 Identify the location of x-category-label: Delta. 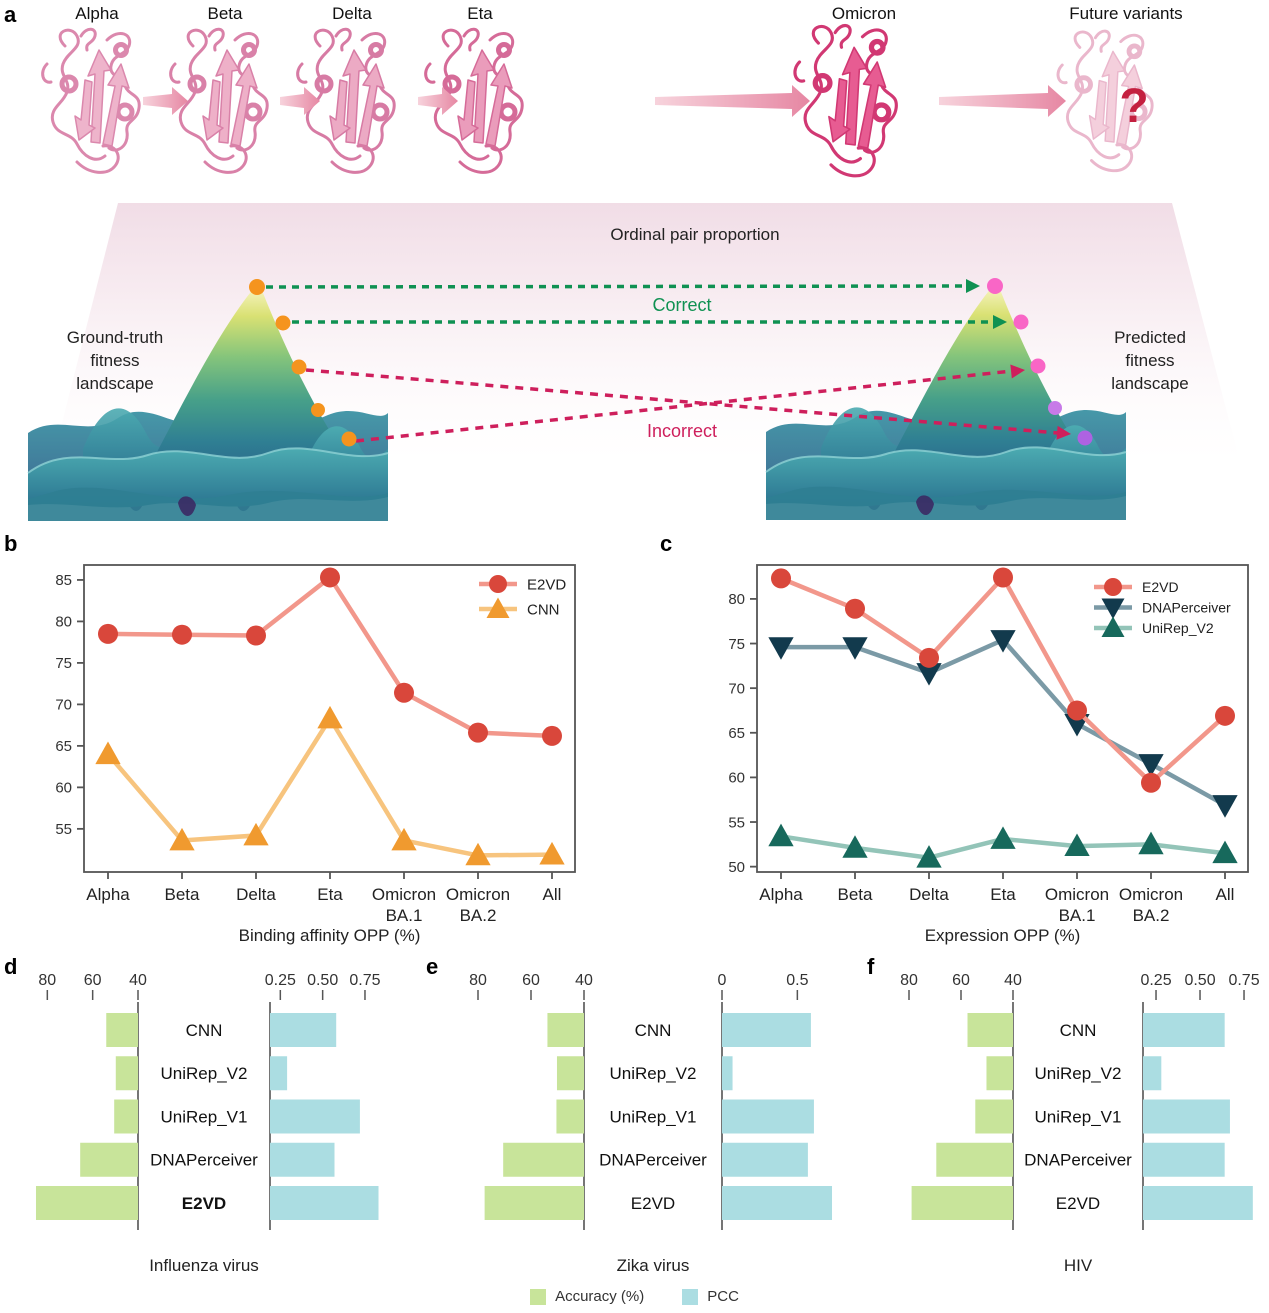
(929, 894).